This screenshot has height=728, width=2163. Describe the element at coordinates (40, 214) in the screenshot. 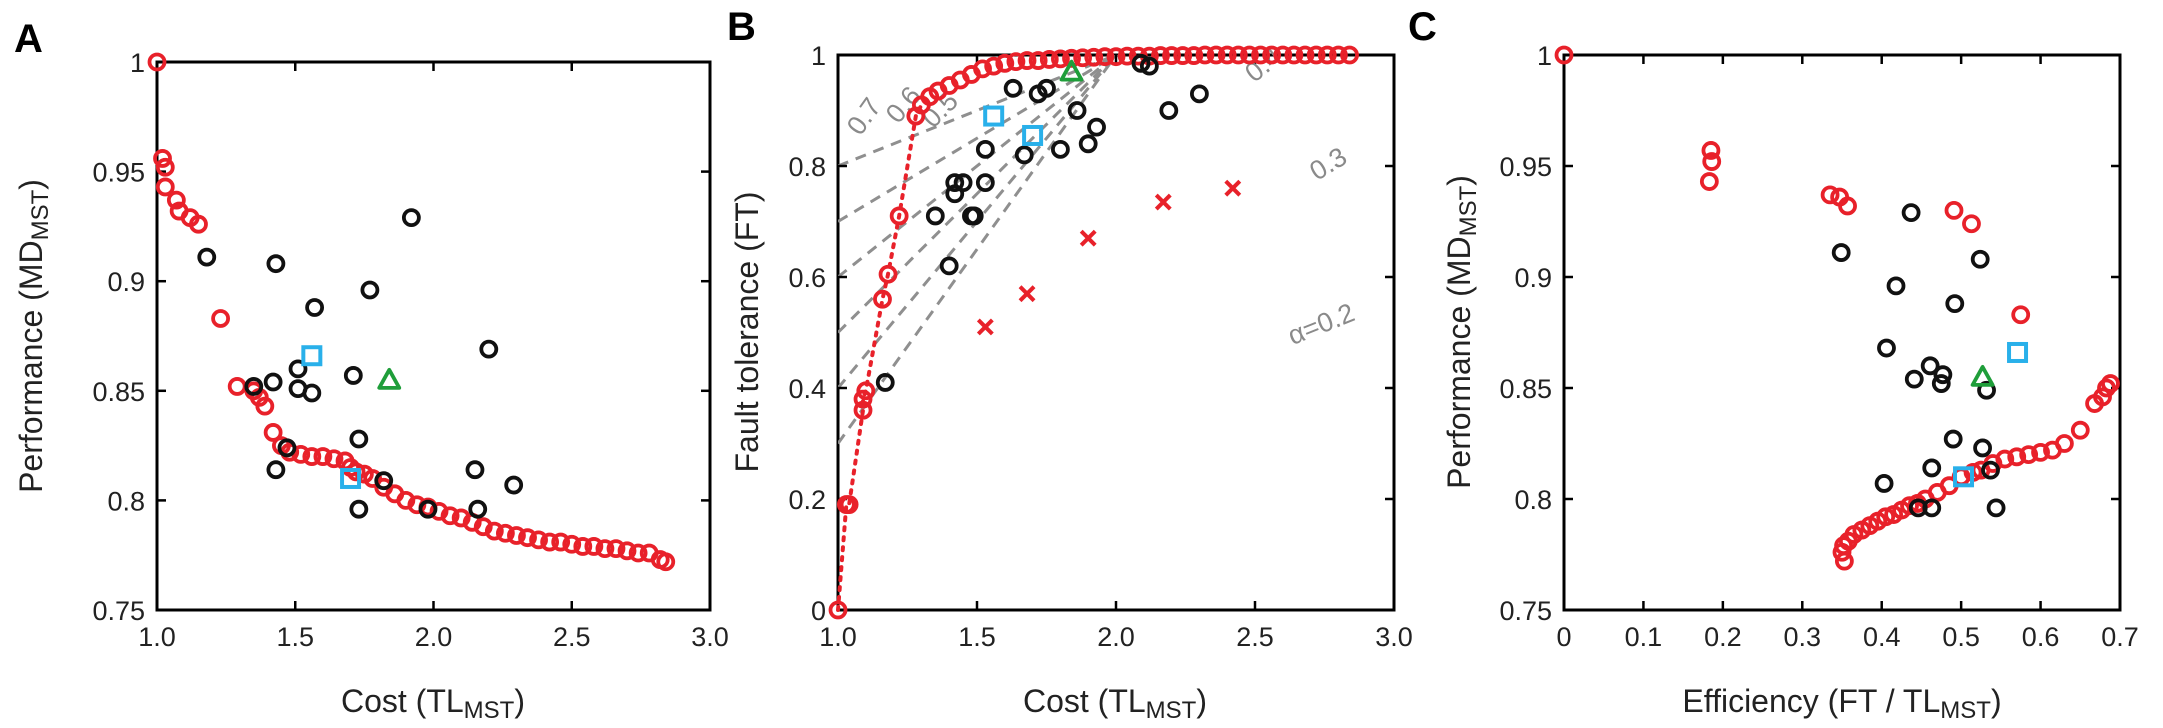

I see `y-axis-label-a-sub: MST` at that location.